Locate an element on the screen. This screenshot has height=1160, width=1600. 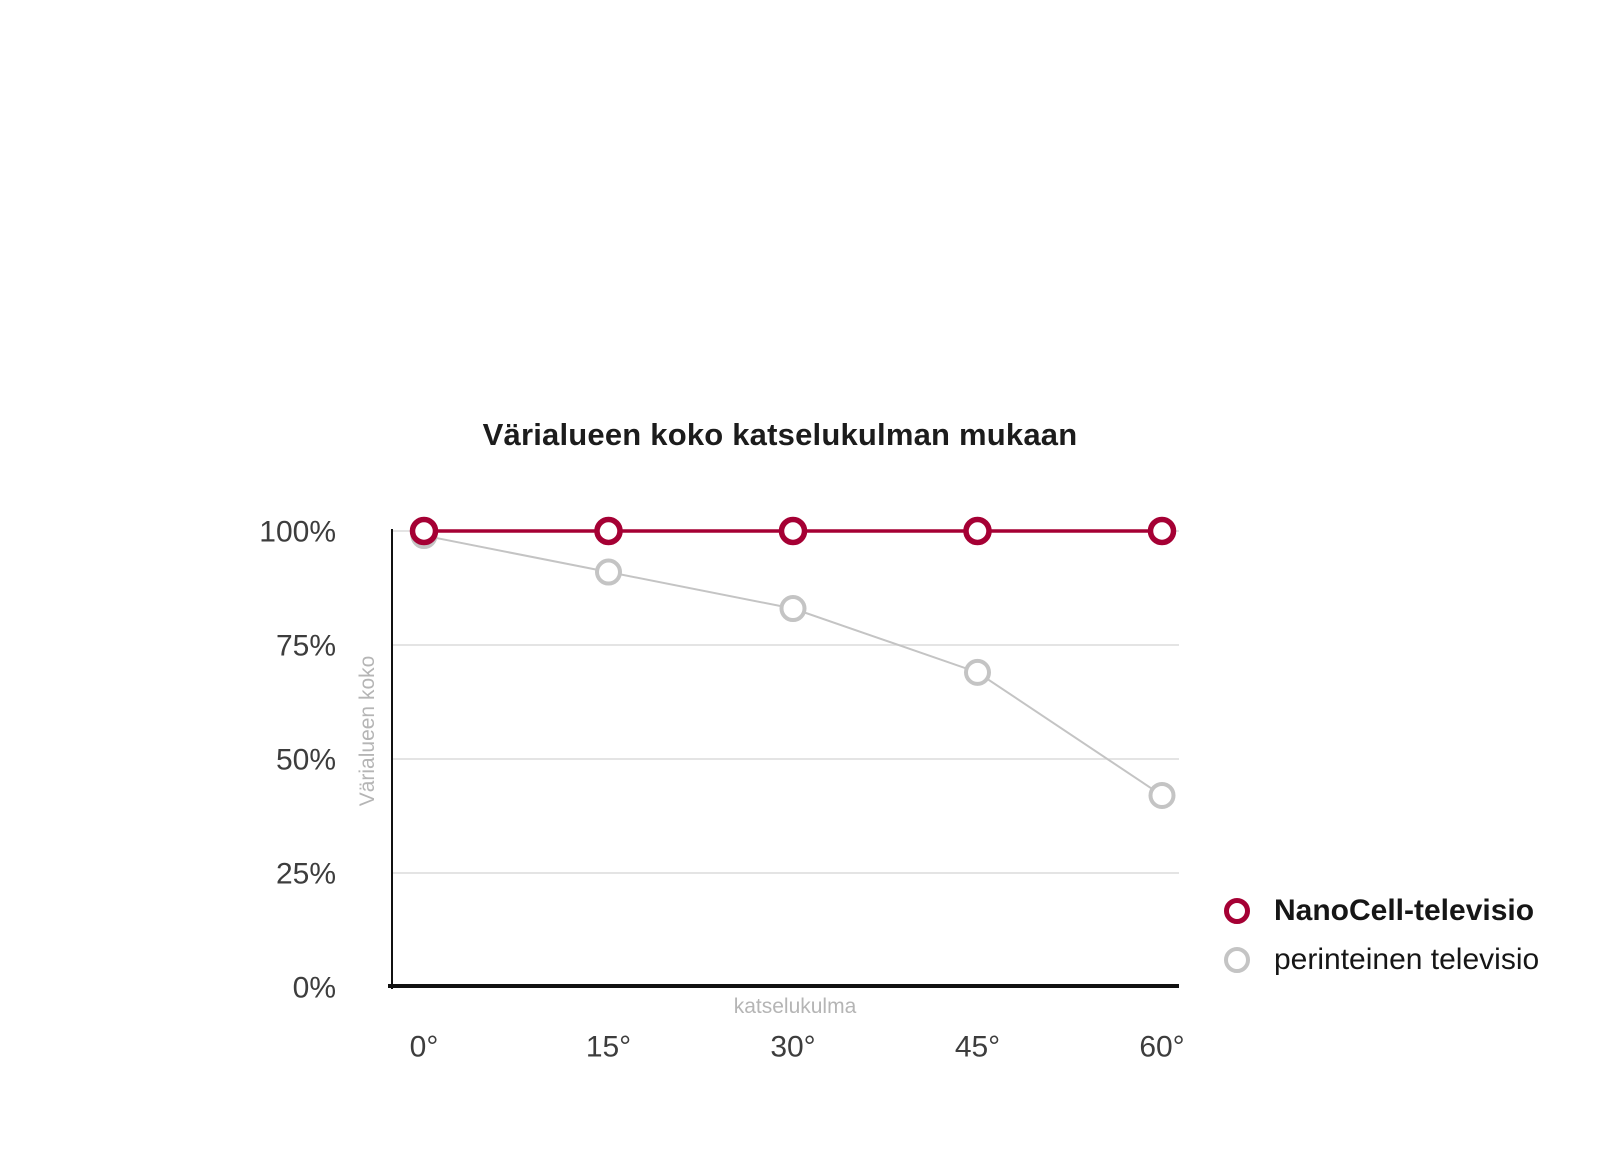
data-point-nanocell-30° is located at coordinates (793, 531).